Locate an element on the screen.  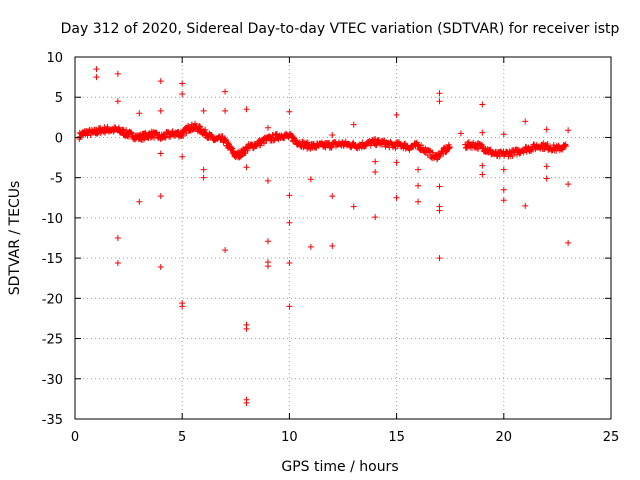
x-axis-label: GPS time / hours is located at coordinates (339, 467).